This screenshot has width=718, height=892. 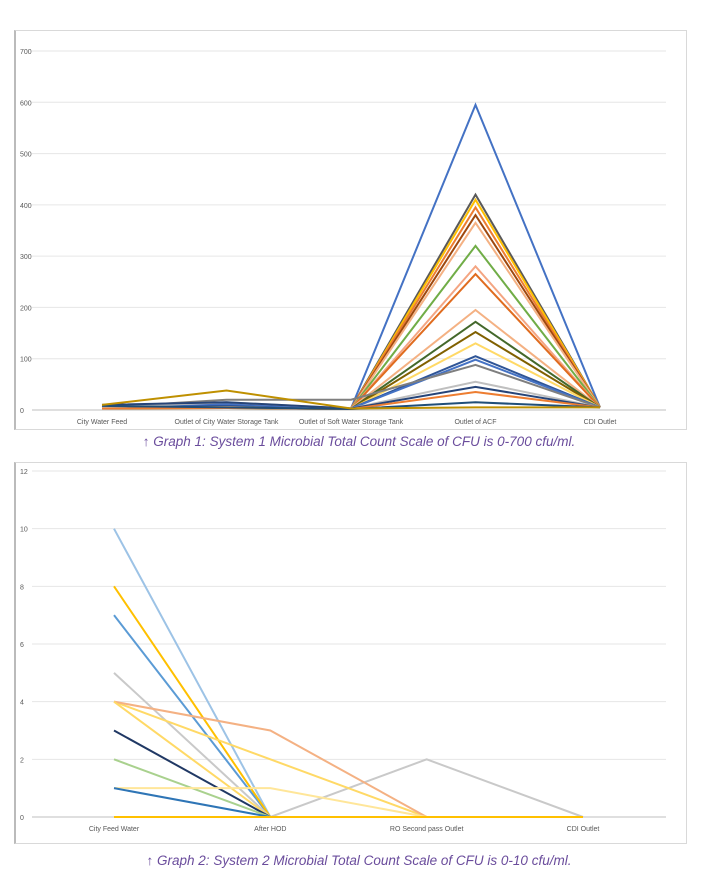 I want to click on y-tick-label: 12, so click(x=24, y=472).